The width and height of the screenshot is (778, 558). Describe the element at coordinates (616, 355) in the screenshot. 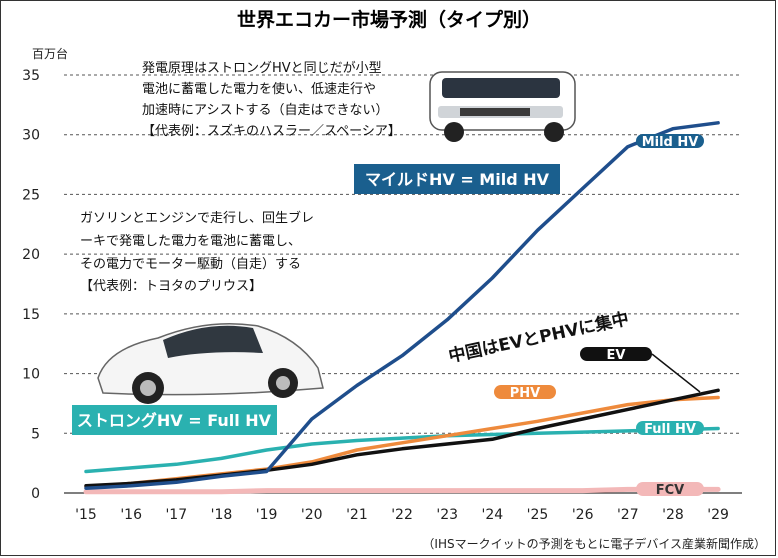

I see `ev-tag-label: EV` at that location.